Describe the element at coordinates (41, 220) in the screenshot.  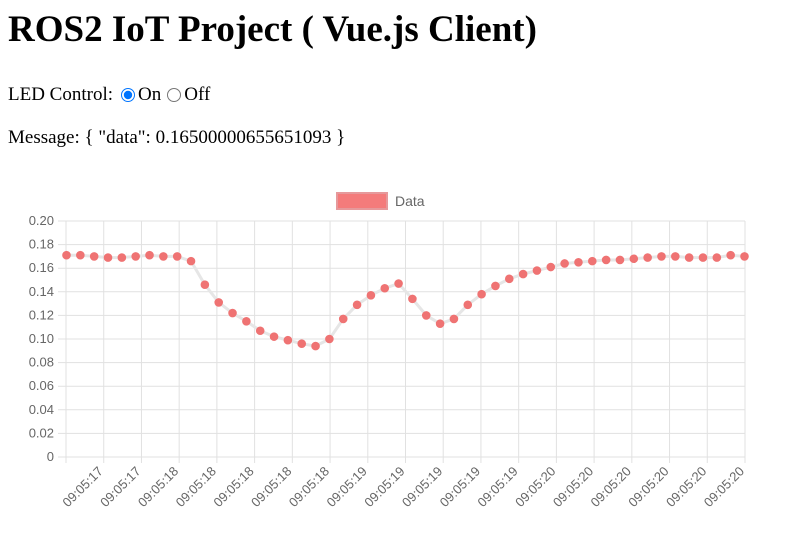
I see `y-tick-label: 0.20` at that location.